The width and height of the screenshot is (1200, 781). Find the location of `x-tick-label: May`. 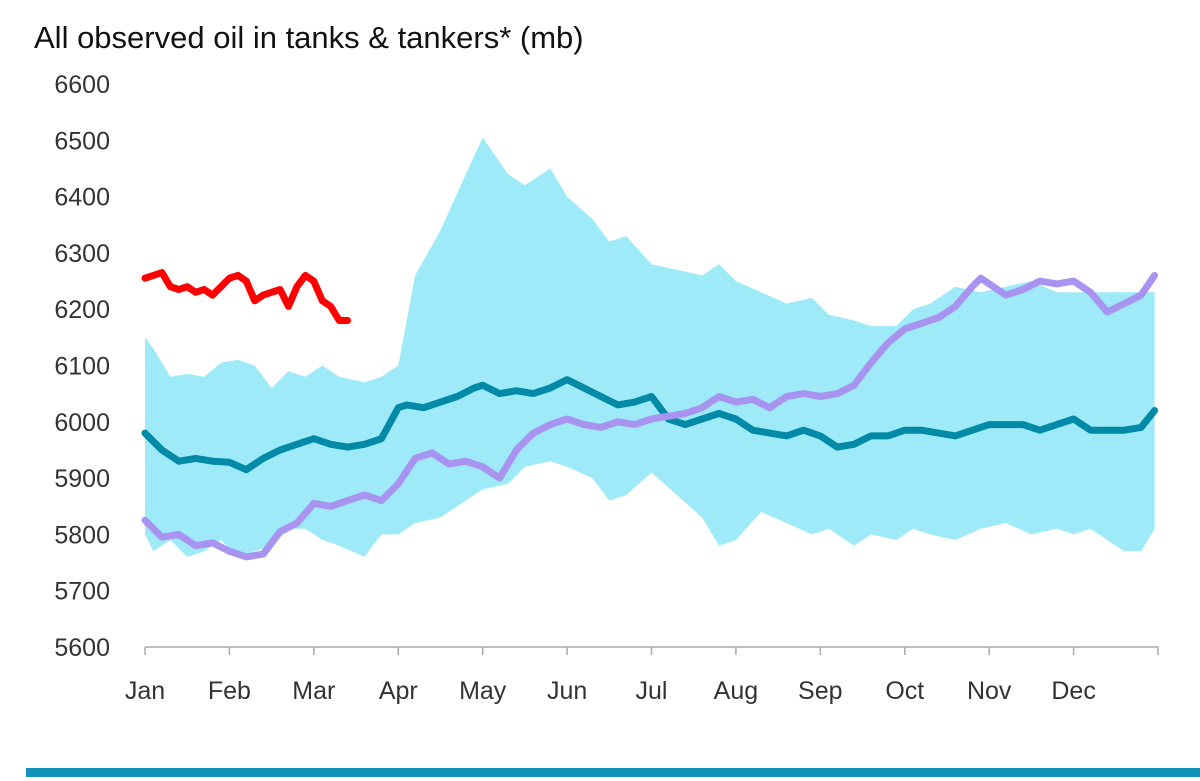

x-tick-label: May is located at coordinates (483, 691).